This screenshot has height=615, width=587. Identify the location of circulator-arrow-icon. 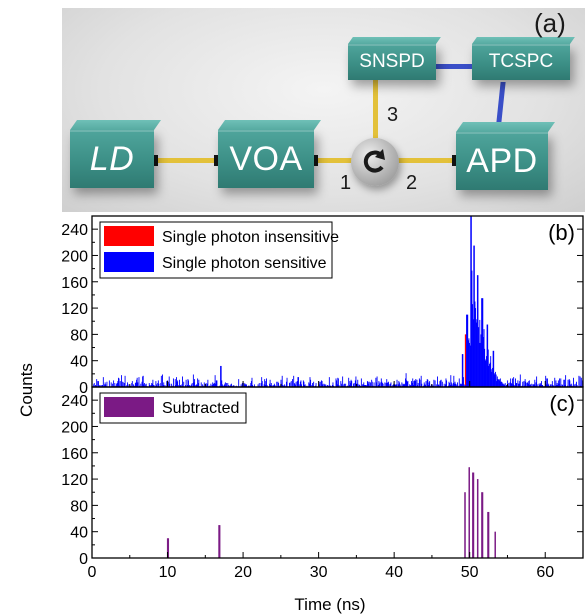
(374, 161).